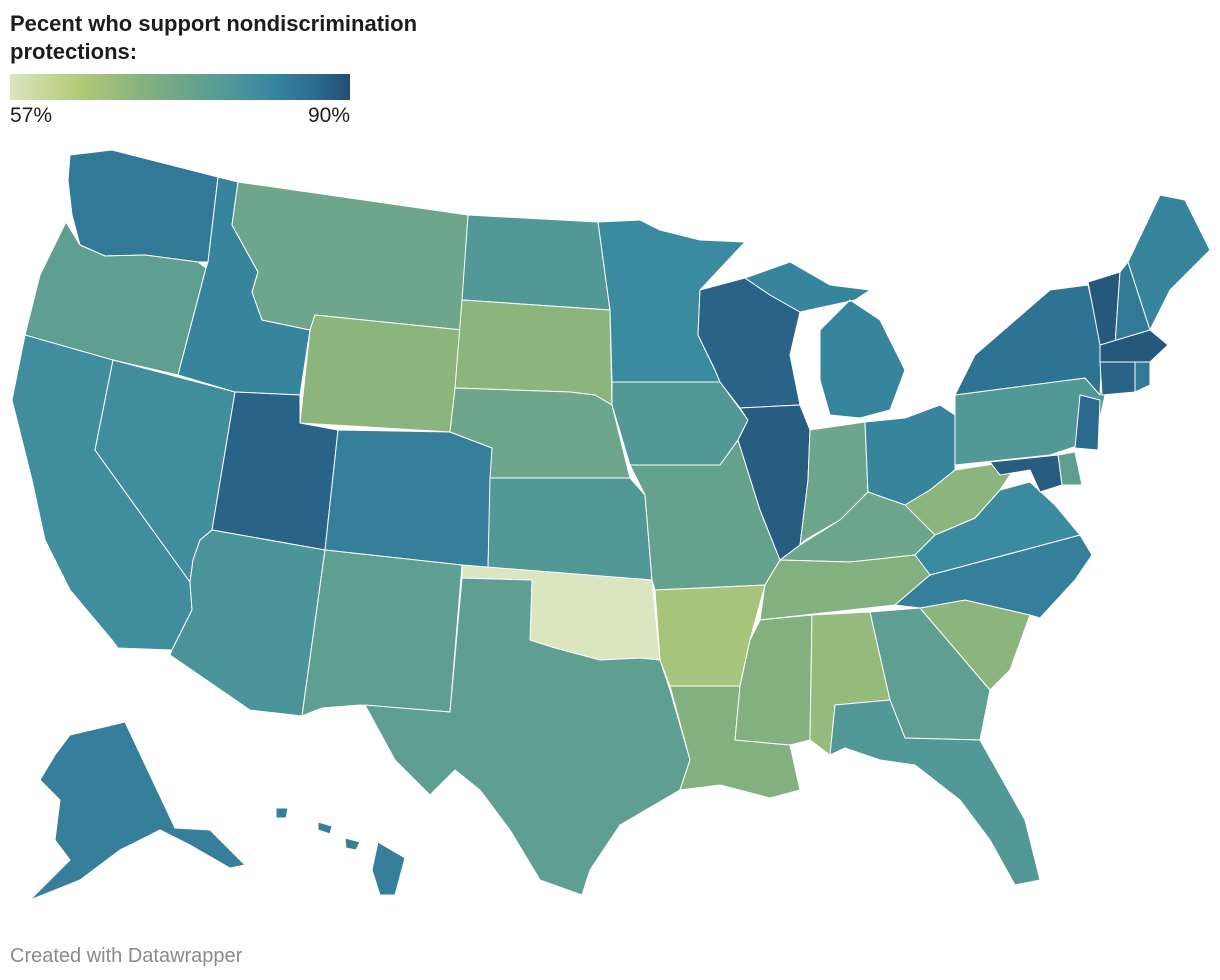 This screenshot has width=1220, height=980. Describe the element at coordinates (825, 340) in the screenshot. I see `state-MI` at that location.